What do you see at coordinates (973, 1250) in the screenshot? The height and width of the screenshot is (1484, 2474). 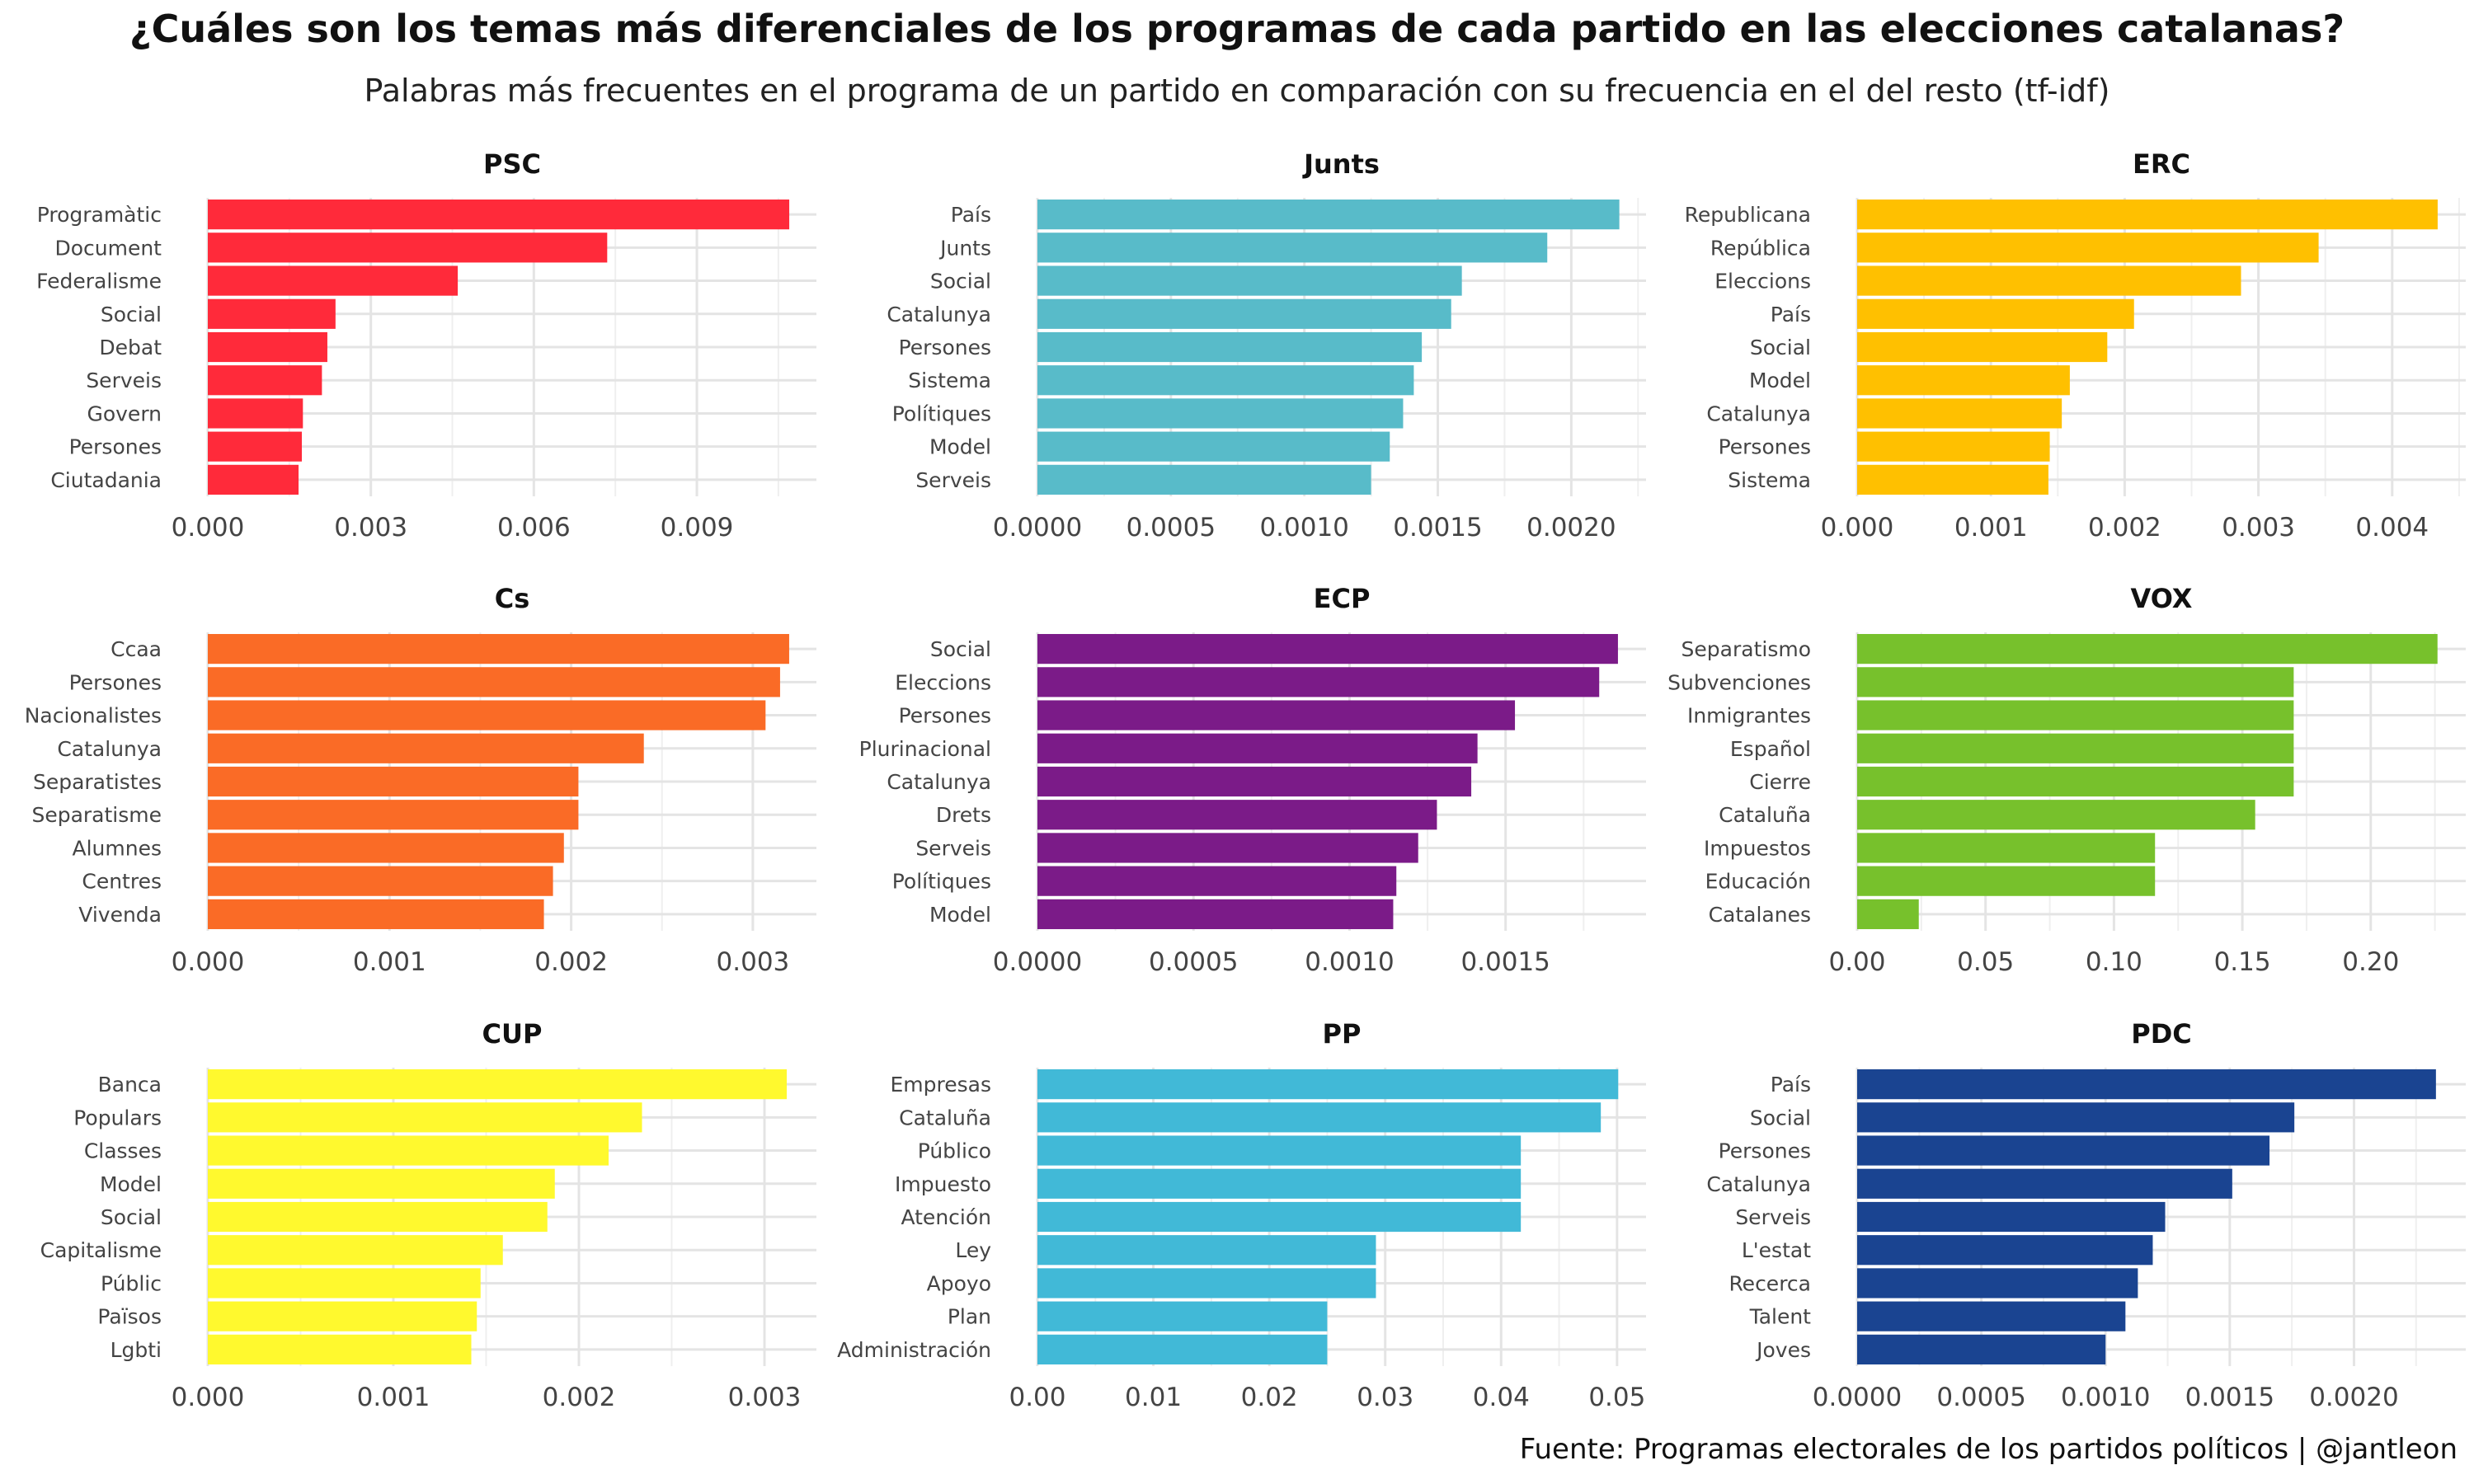 I see `category-label: Ley` at bounding box center [973, 1250].